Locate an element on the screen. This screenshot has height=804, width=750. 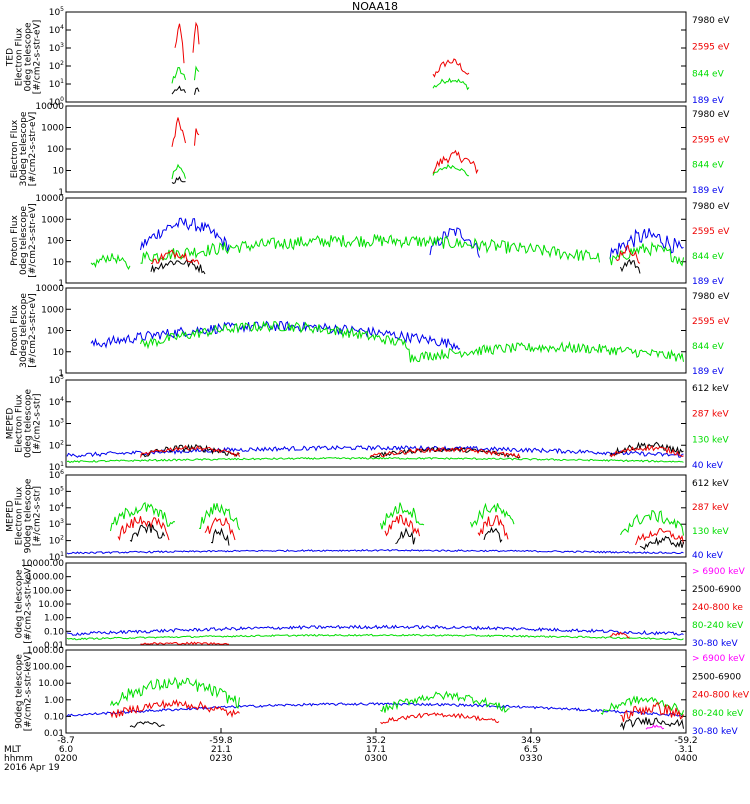
legend-item-2-2: 844 eV is located at coordinates (708, 257).